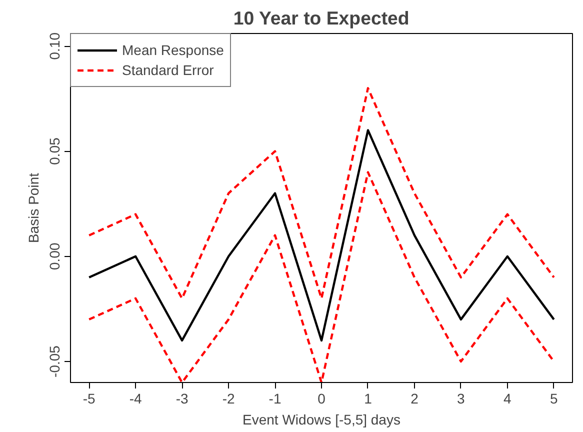 The width and height of the screenshot is (583, 432). I want to click on x-tick-label: 0, so click(322, 398).